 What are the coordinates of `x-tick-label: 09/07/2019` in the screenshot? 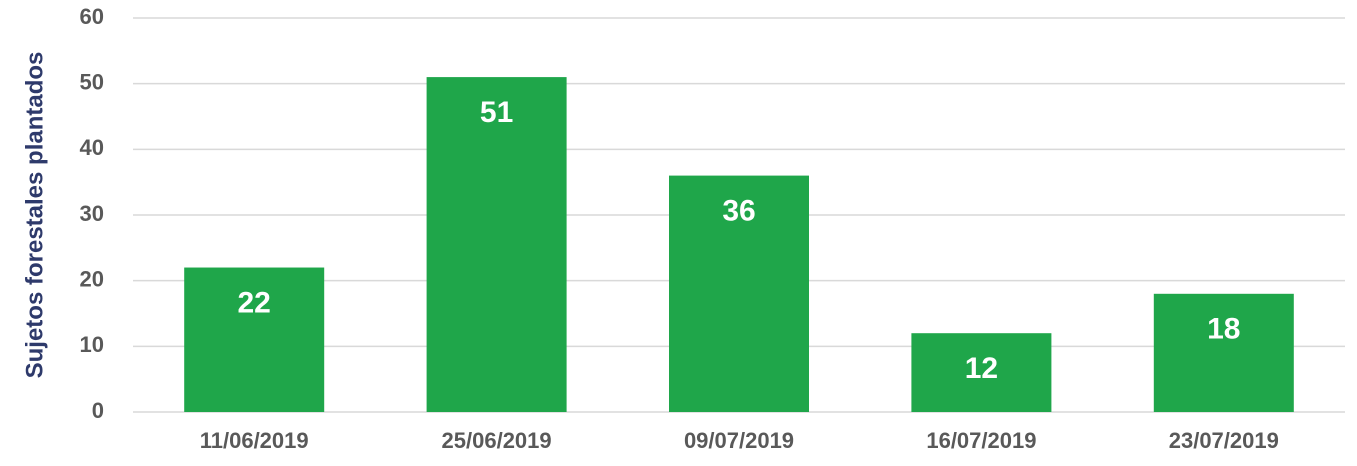 It's located at (739, 440).